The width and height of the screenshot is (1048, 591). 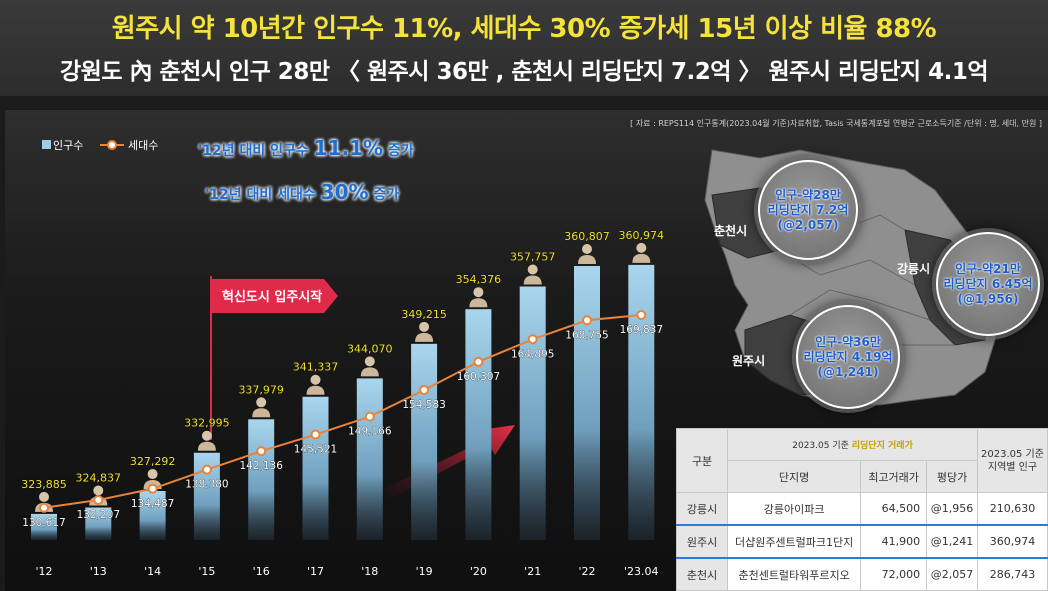 I want to click on population-callout-prefix: '12년 대비 인구수, so click(x=256, y=151).